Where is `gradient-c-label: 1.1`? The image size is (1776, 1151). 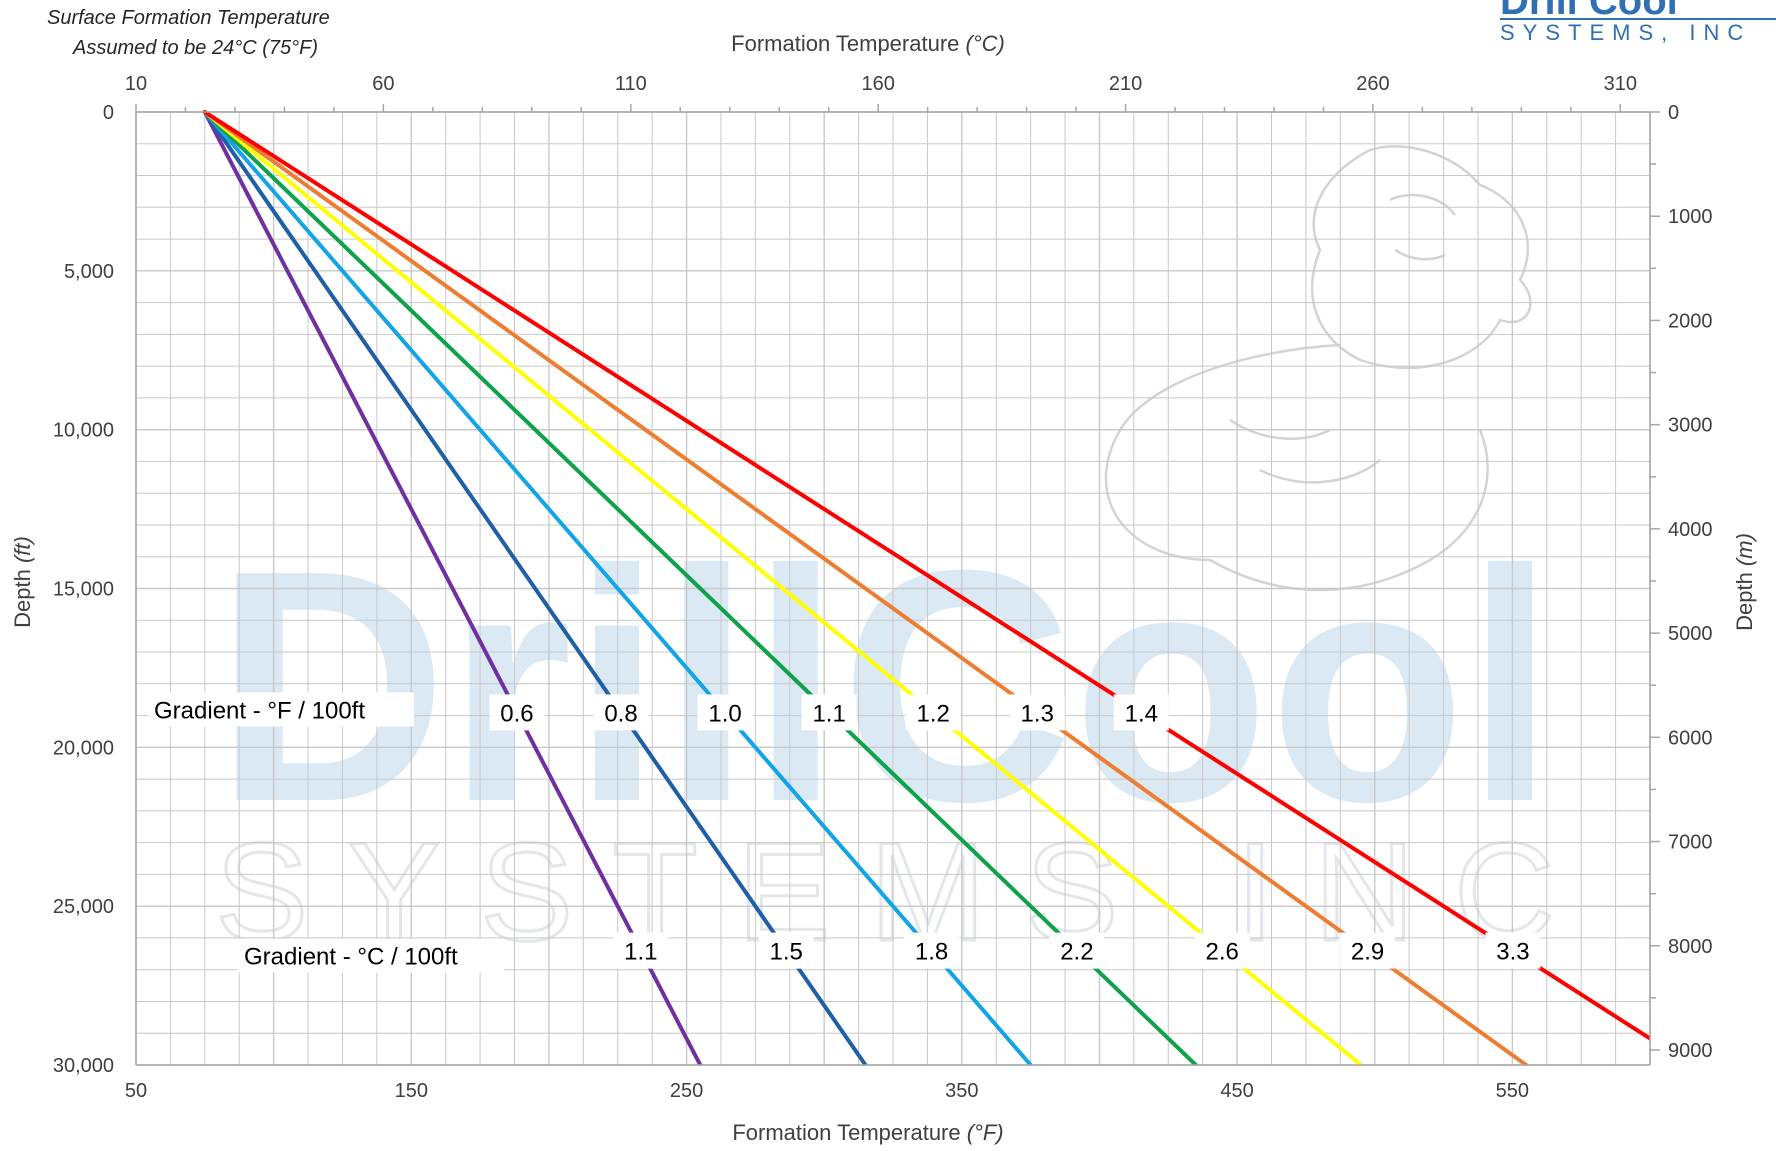 gradient-c-label: 1.1 is located at coordinates (640, 952).